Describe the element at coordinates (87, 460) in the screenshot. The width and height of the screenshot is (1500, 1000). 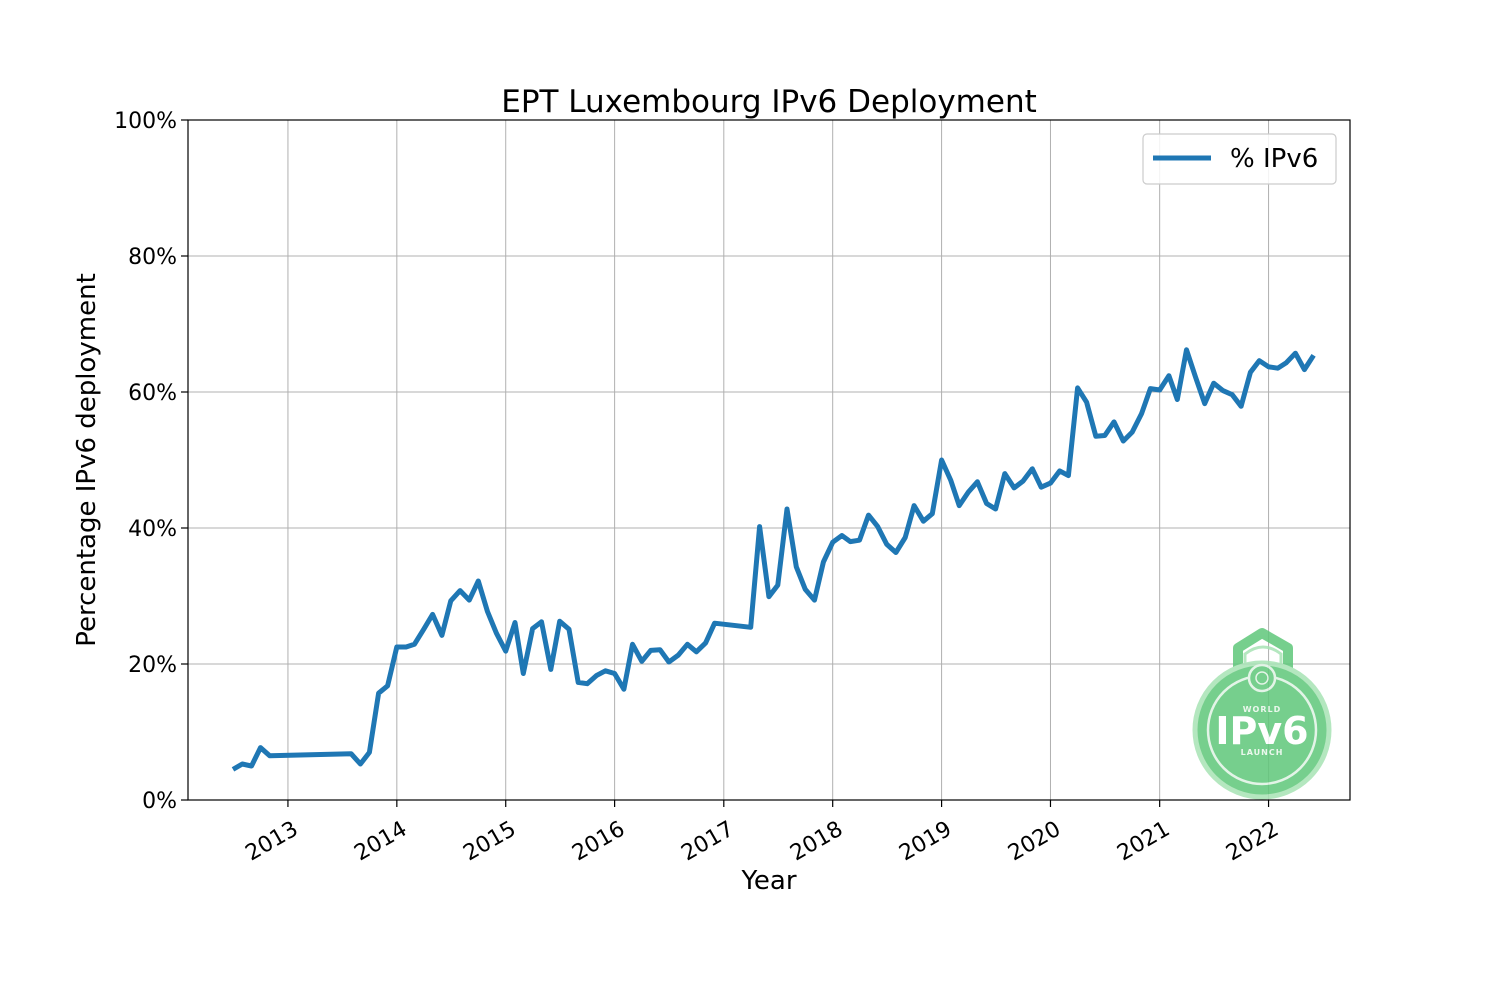
I see `y-axis-title: Percentage IPv6 deployment` at that location.